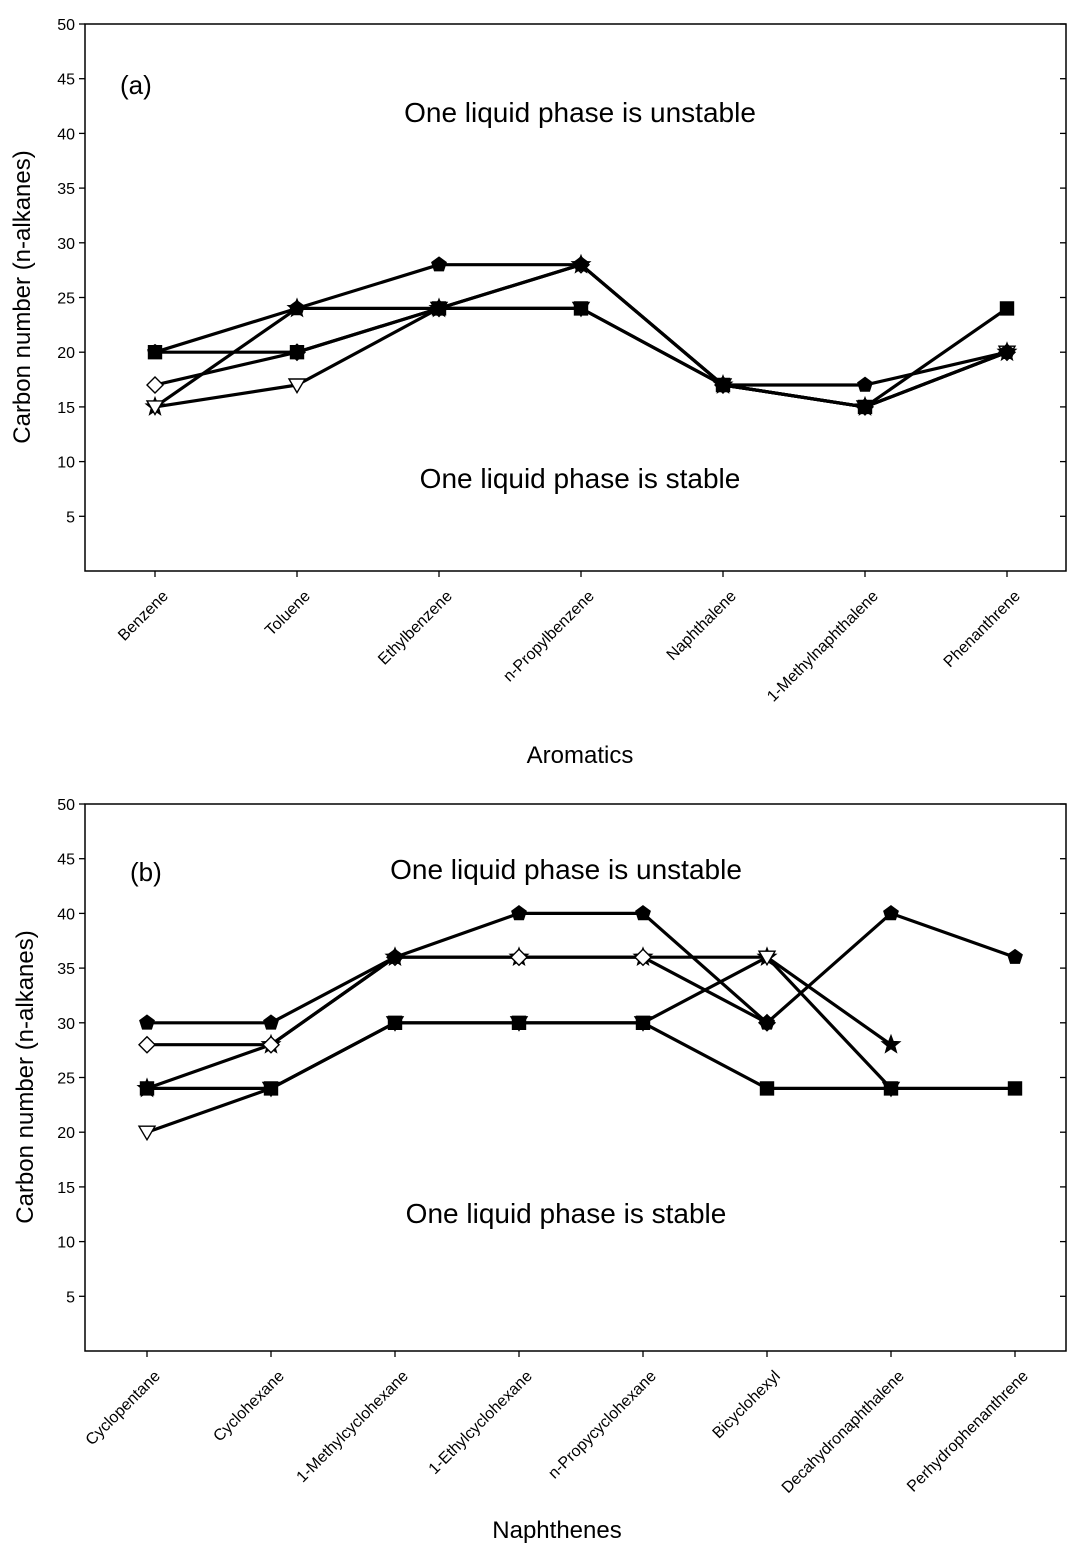 The height and width of the screenshot is (1547, 1071). What do you see at coordinates (580, 755) in the screenshot?
I see `x-axis-label-a: Aromatics` at bounding box center [580, 755].